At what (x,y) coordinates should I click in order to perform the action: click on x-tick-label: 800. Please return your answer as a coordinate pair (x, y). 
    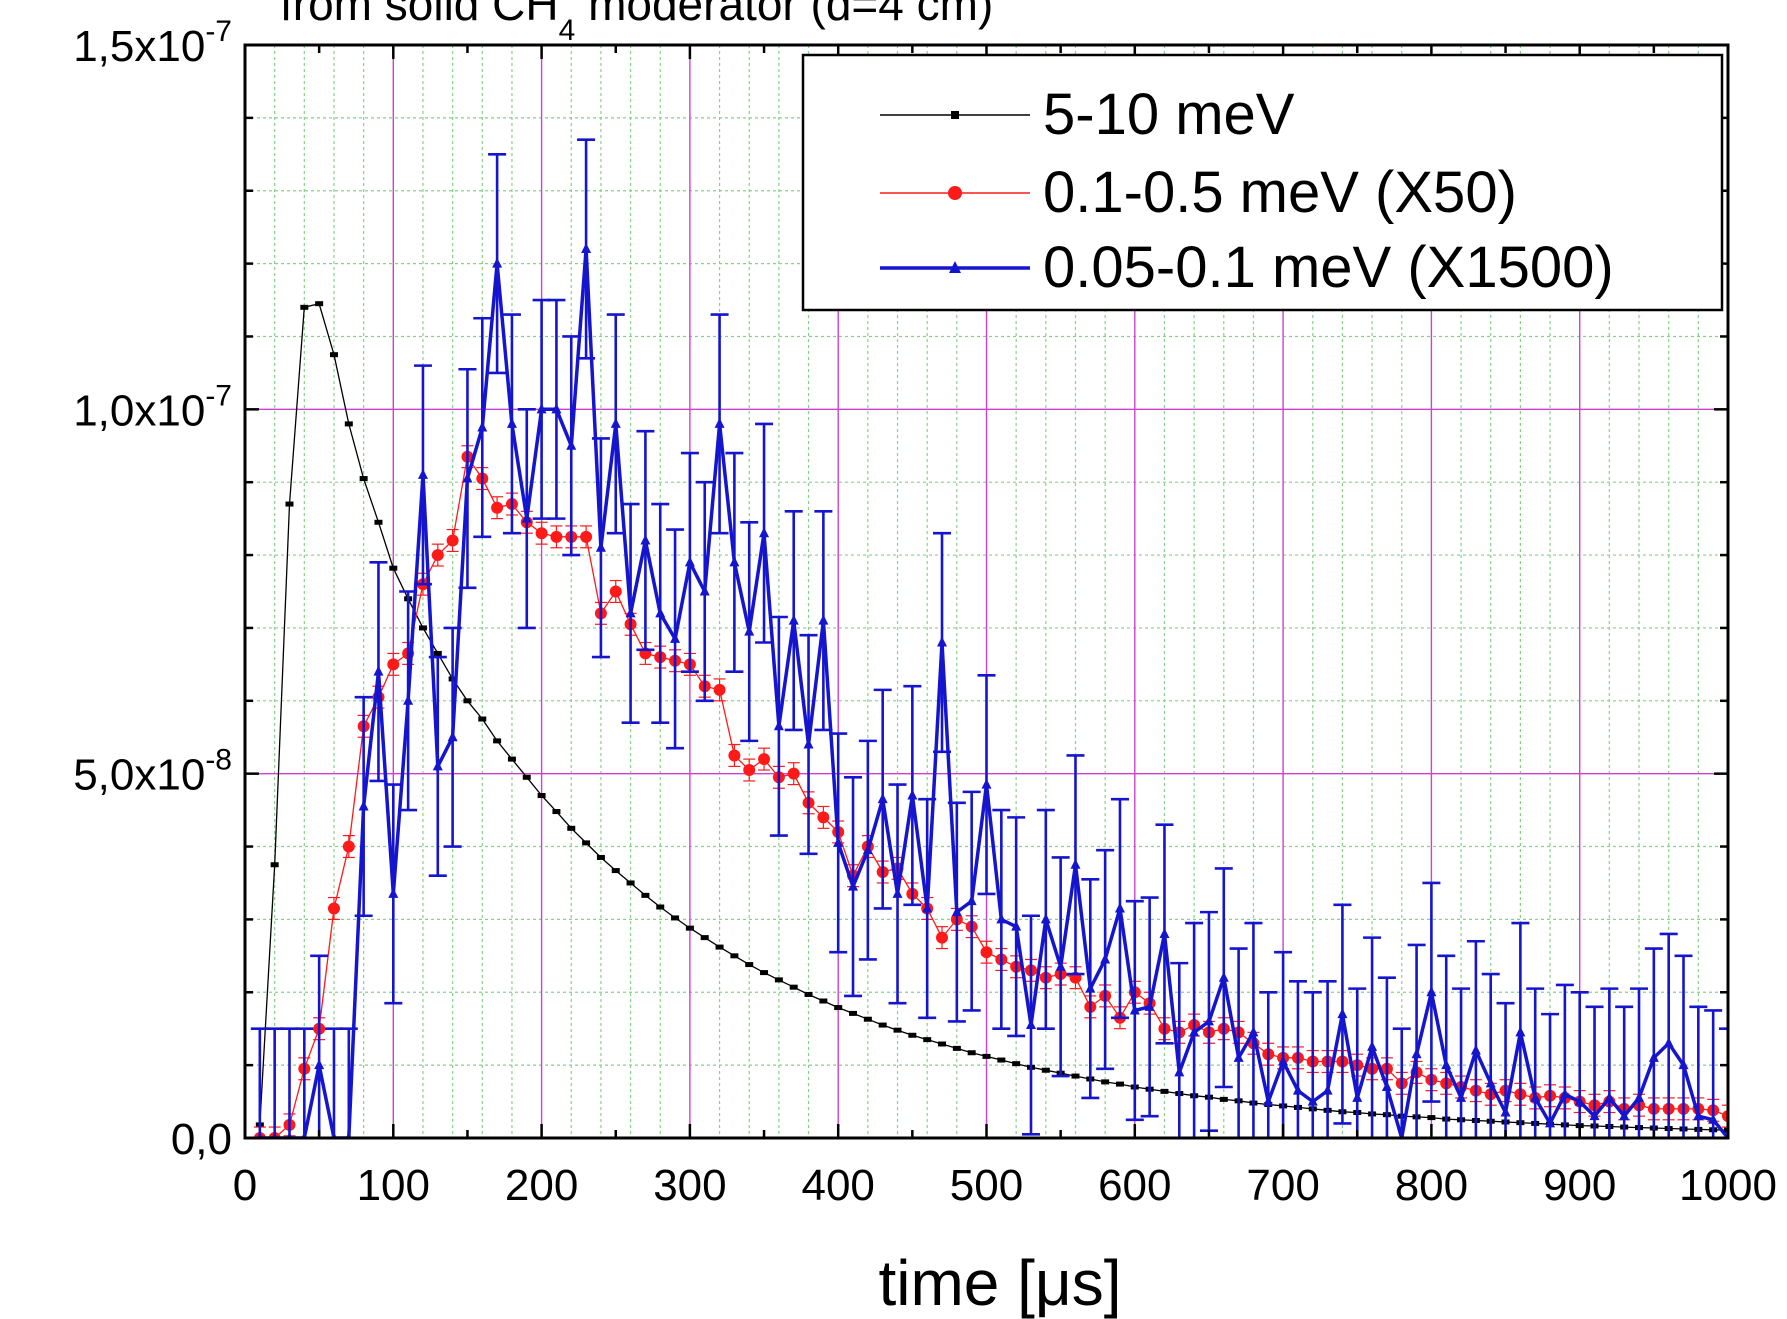
    Looking at the image, I should click on (1431, 1185).